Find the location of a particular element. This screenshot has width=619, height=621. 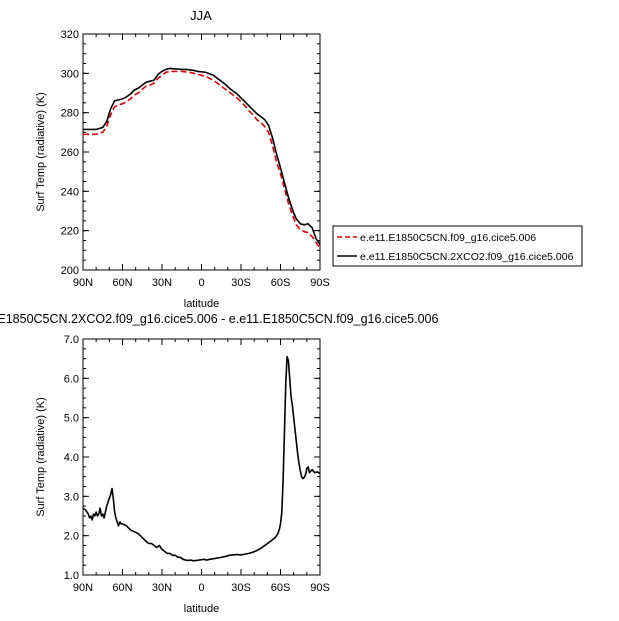

y-tick-label: 2.0 is located at coordinates (71, 537).